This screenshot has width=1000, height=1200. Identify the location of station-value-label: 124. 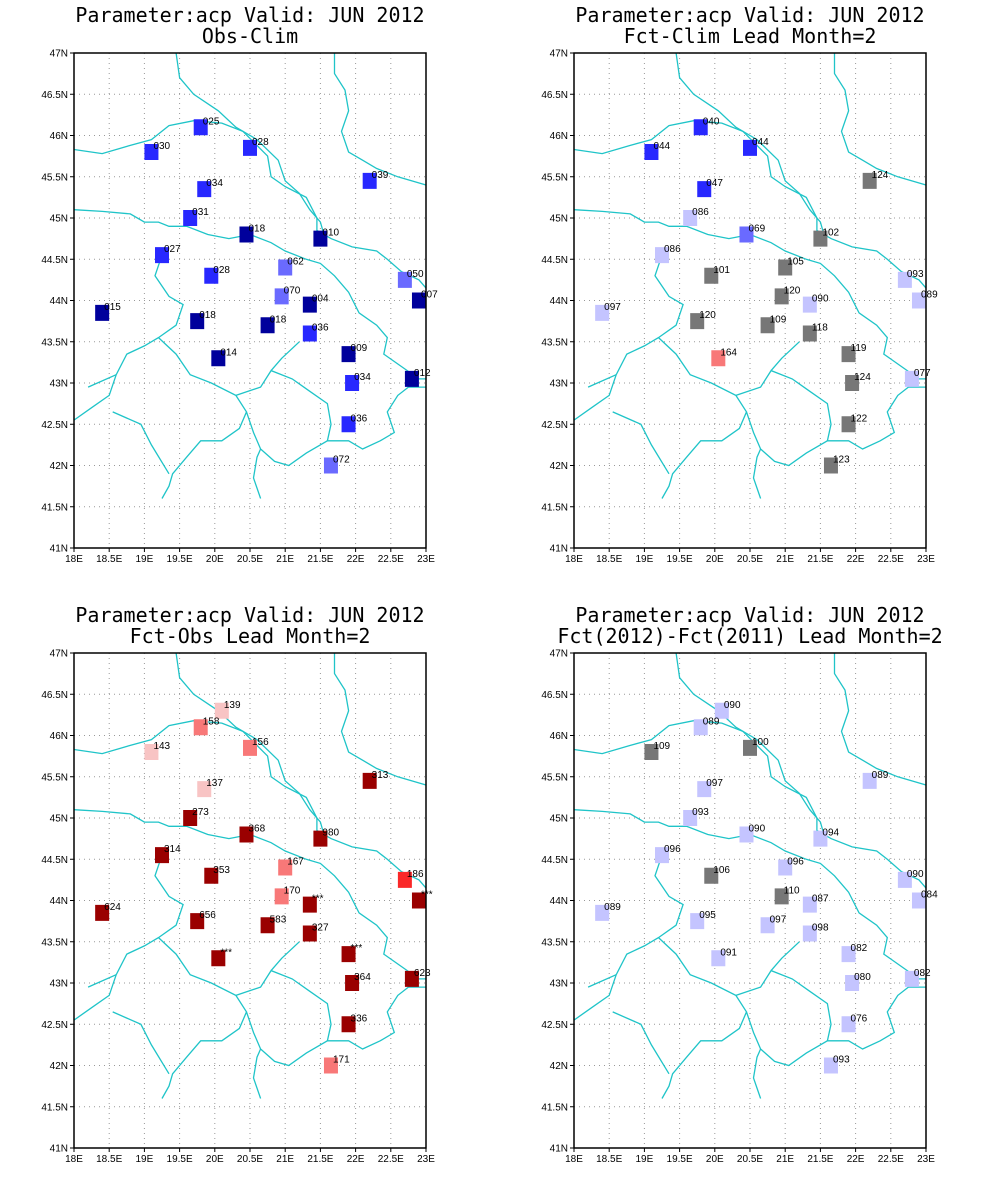
(862, 377).